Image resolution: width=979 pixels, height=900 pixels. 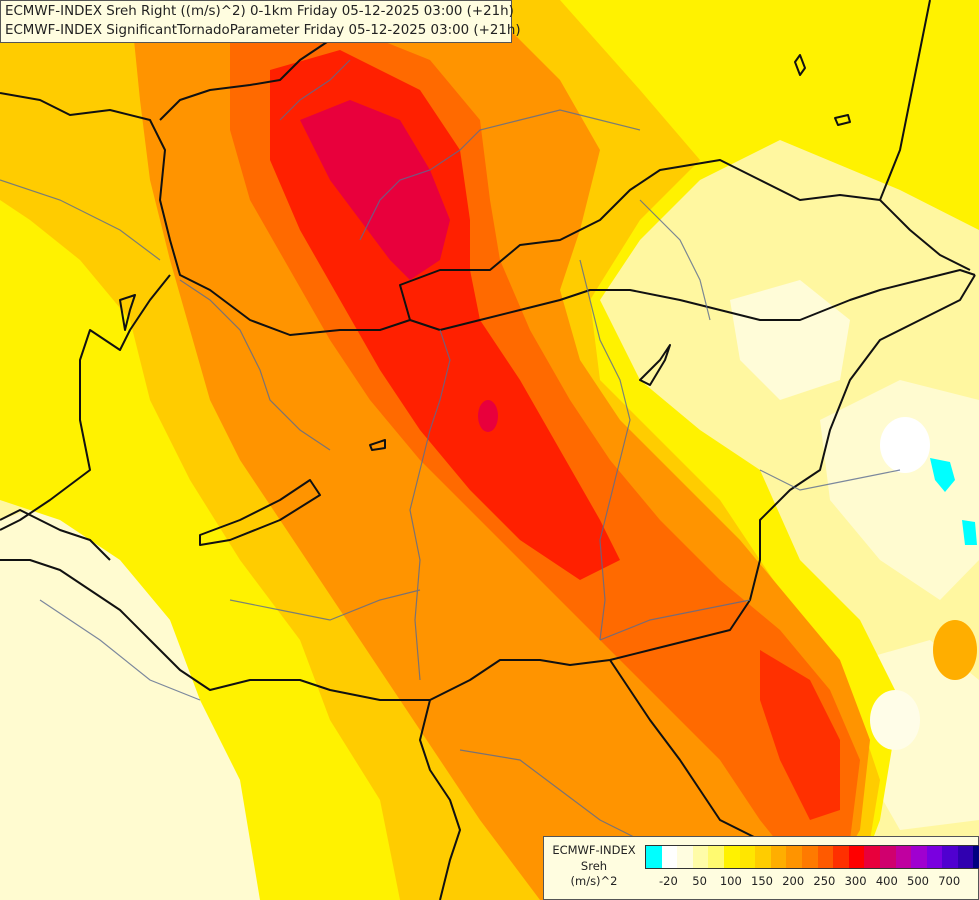 I want to click on legend-title: ECMWF-INDEX Sreh (m/s)^2, so click(x=594, y=866).